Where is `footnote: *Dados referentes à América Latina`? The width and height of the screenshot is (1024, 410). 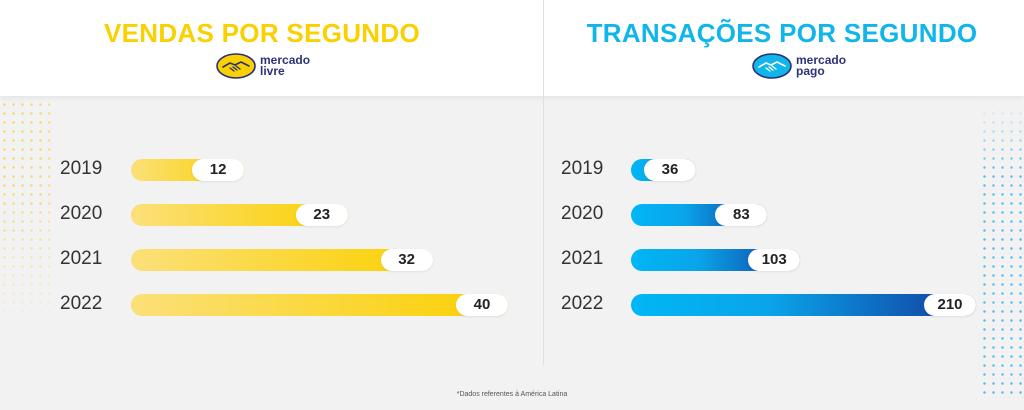
footnote: *Dados referentes à América Latina is located at coordinates (512, 394).